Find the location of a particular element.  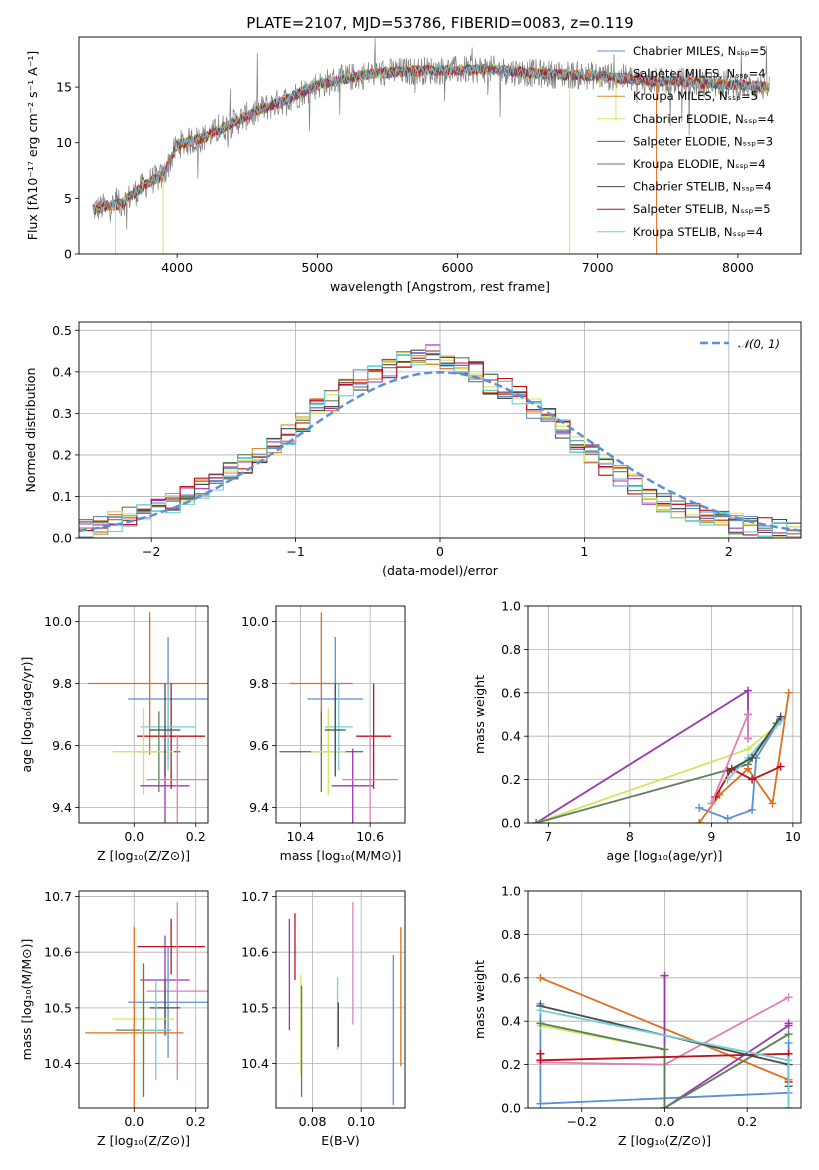

spectrum-xtick-label: 6000 is located at coordinates (458, 267).